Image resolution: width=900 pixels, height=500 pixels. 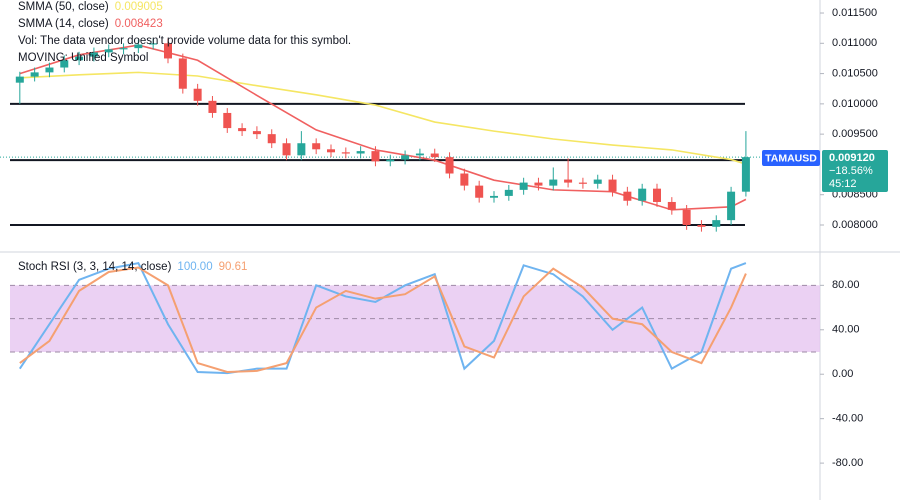 What do you see at coordinates (846, 330) in the screenshot?
I see `y-tick-label: 40.00` at bounding box center [846, 330].